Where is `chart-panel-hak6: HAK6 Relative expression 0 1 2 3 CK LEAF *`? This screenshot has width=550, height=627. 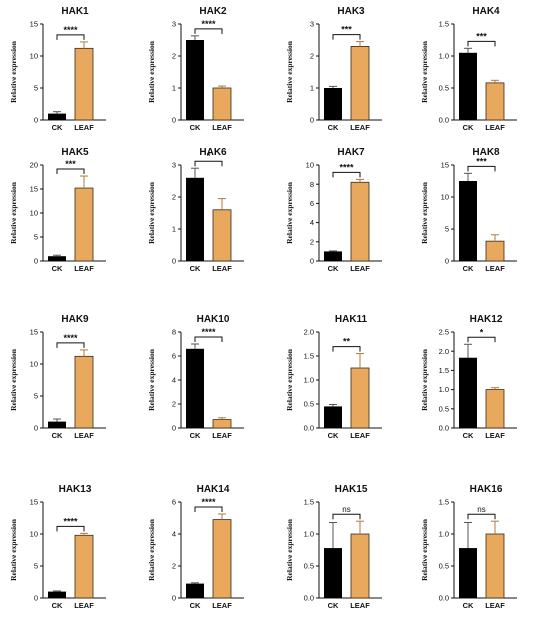
chart-panel-hak6: HAK6 Relative expression 0 1 2 3 CK LEAF * is located at coordinates (205, 211).